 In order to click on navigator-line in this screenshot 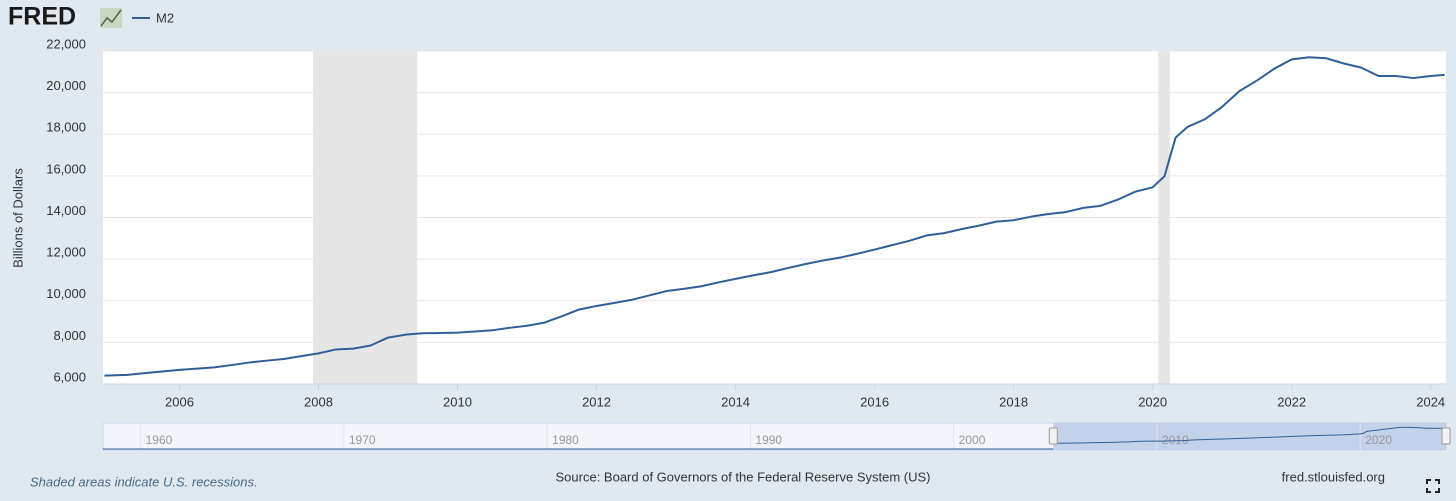, I will do `click(1249, 435)`.